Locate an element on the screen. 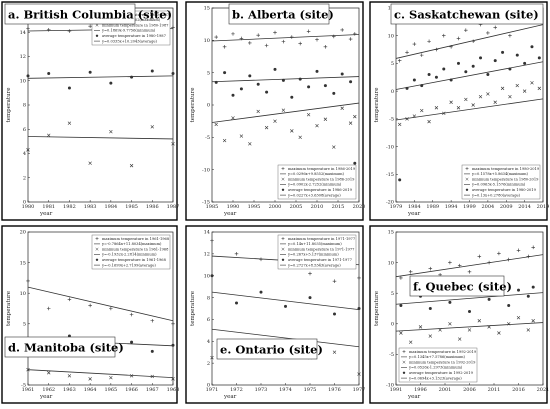 Image resolution: width=550 pixels, height=409 pixels. x-tick-label: 1963 is located at coordinates (69, 390).